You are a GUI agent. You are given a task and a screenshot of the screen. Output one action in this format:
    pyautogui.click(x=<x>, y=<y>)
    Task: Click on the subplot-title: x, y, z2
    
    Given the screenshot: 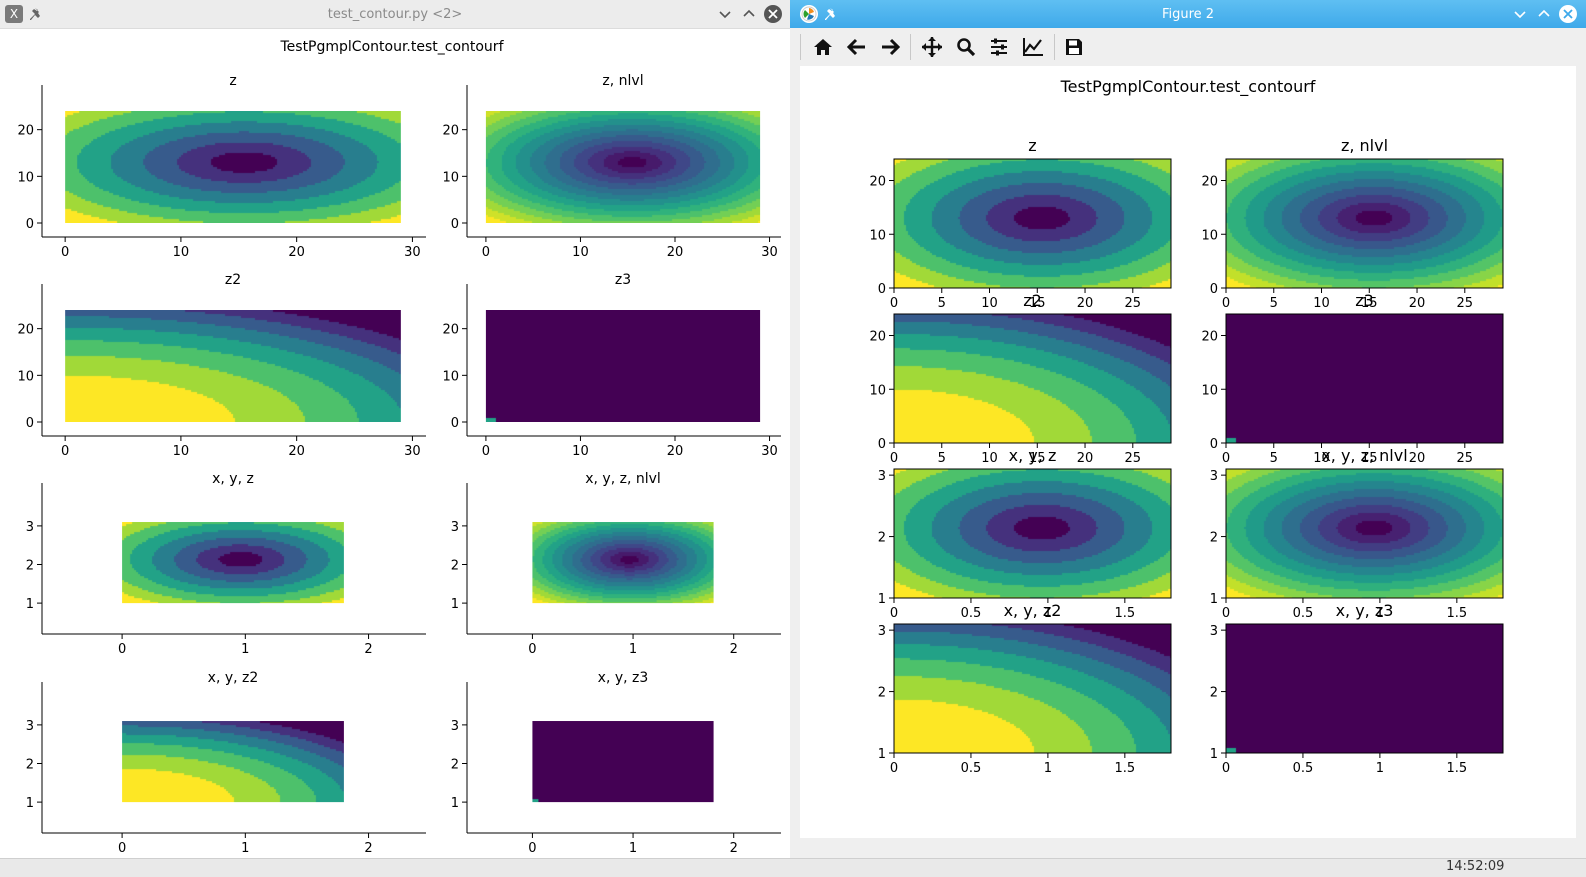 What is the action you would take?
    pyautogui.click(x=233, y=678)
    